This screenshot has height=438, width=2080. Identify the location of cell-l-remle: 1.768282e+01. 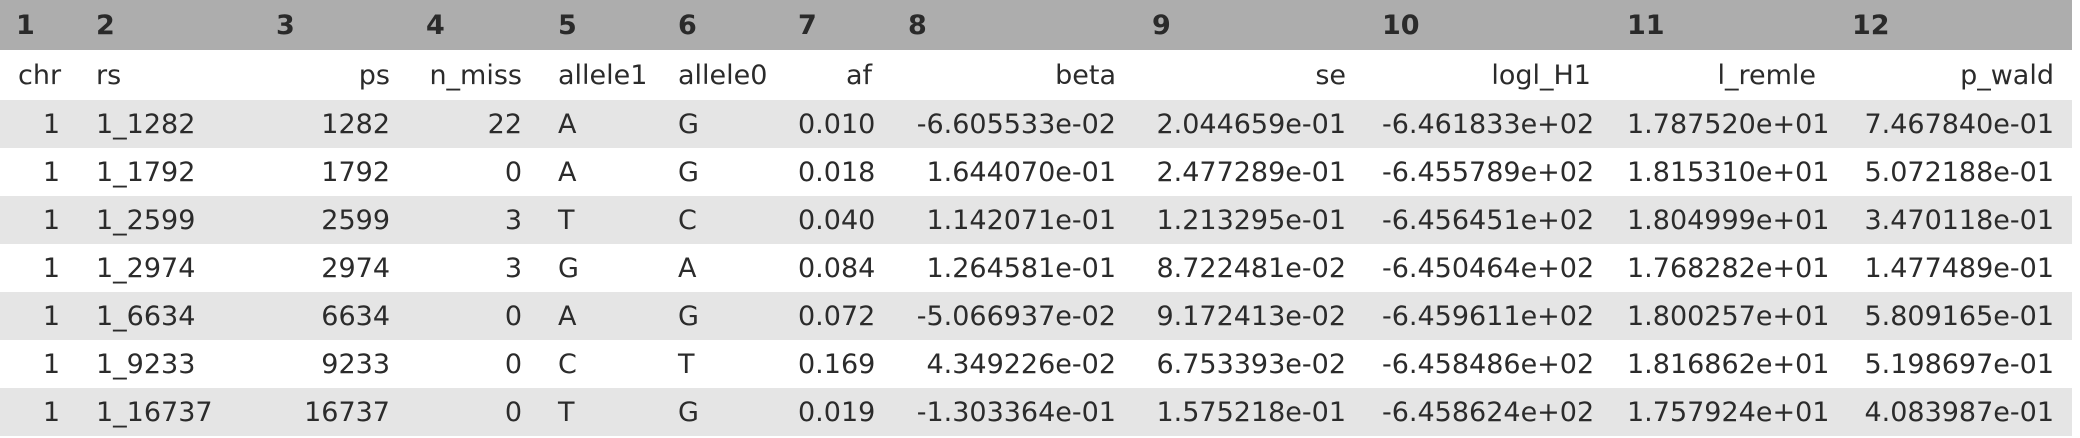
(1728, 268).